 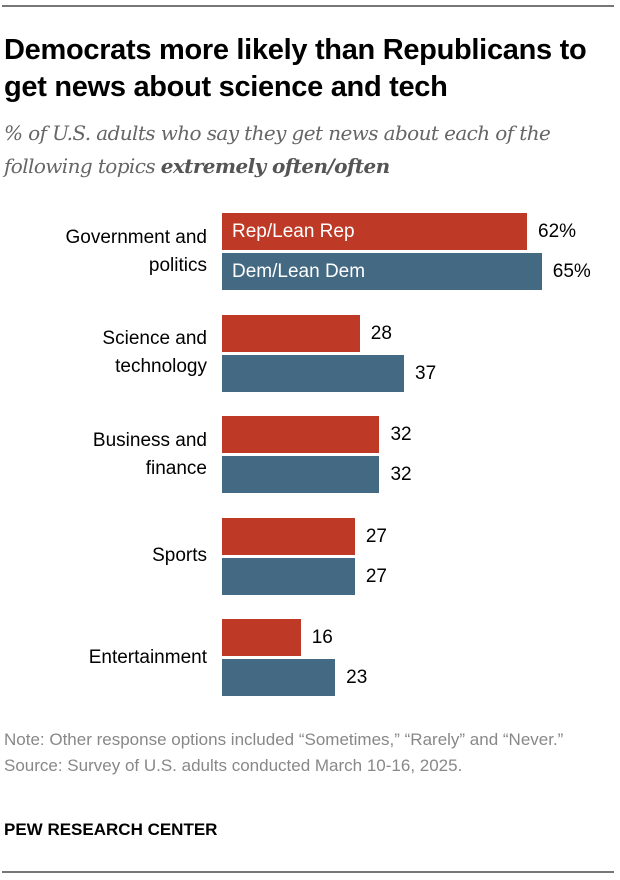 What do you see at coordinates (111, 829) in the screenshot?
I see `pew-logo-text: PEW RESEARCH CENTER` at bounding box center [111, 829].